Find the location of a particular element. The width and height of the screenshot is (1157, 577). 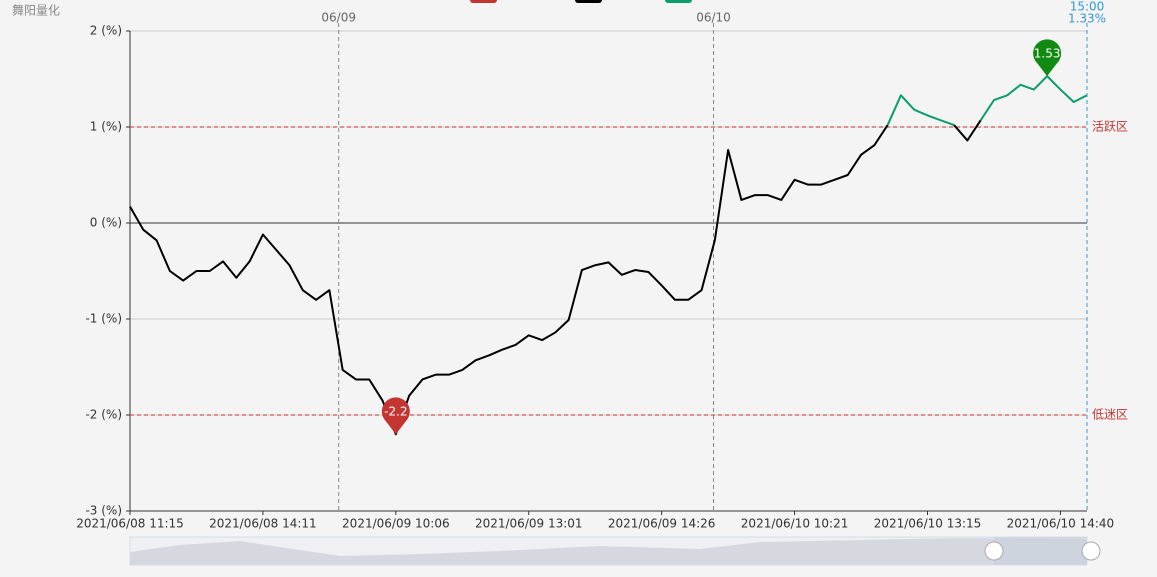

x-tick-label: 2021/06/08 14:11 is located at coordinates (263, 524).